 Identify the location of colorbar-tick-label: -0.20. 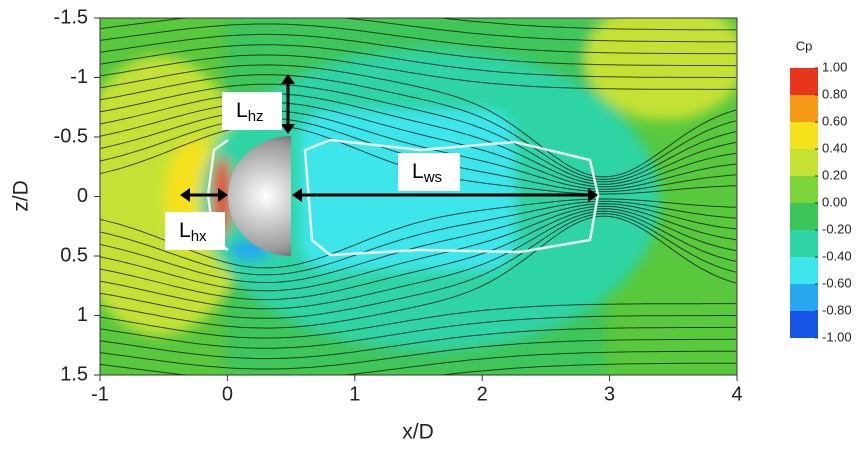
(837, 228).